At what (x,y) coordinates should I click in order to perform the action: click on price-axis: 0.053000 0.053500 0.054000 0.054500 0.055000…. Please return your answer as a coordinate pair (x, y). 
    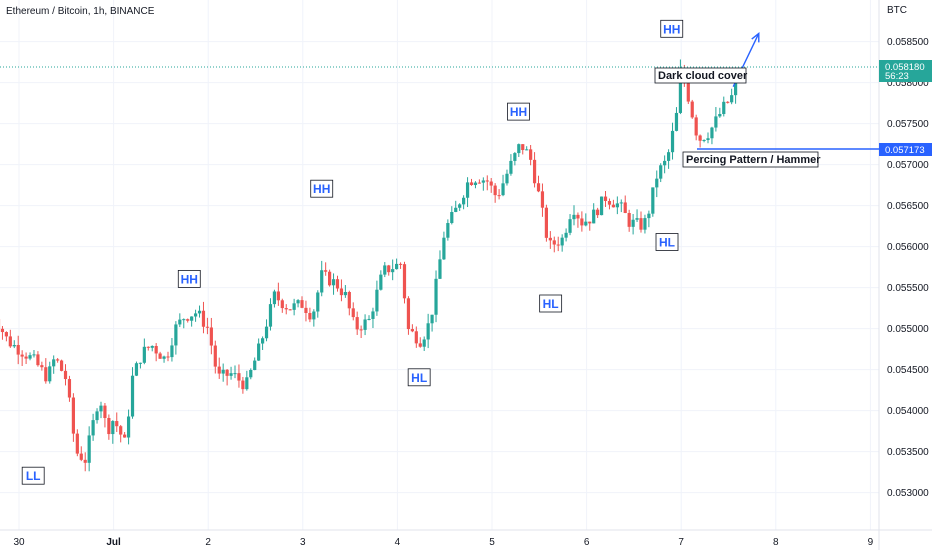
    Looking at the image, I should click on (908, 268).